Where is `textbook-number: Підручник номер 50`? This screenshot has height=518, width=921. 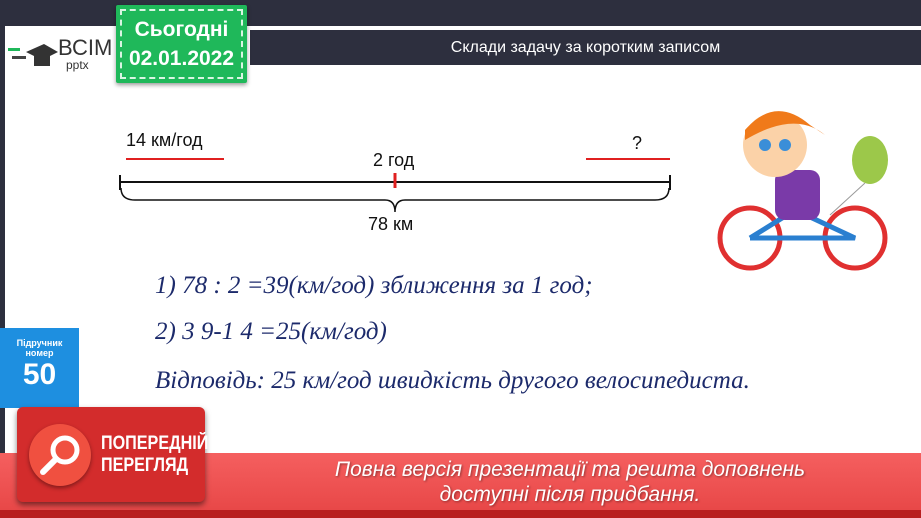 textbook-number: Підручник номер 50 is located at coordinates (39, 368).